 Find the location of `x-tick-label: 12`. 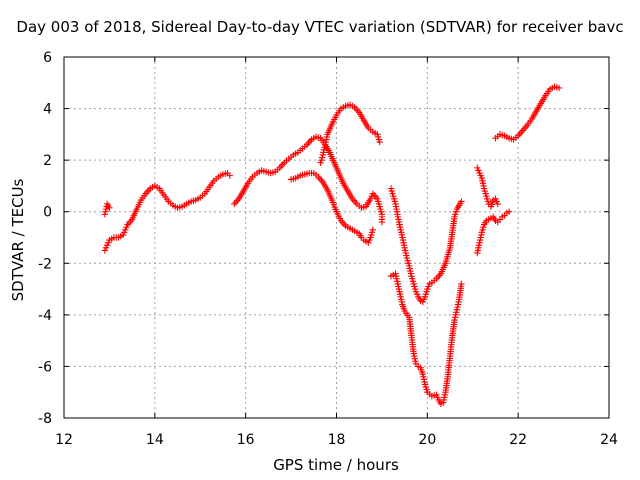

x-tick-label: 12 is located at coordinates (64, 440).